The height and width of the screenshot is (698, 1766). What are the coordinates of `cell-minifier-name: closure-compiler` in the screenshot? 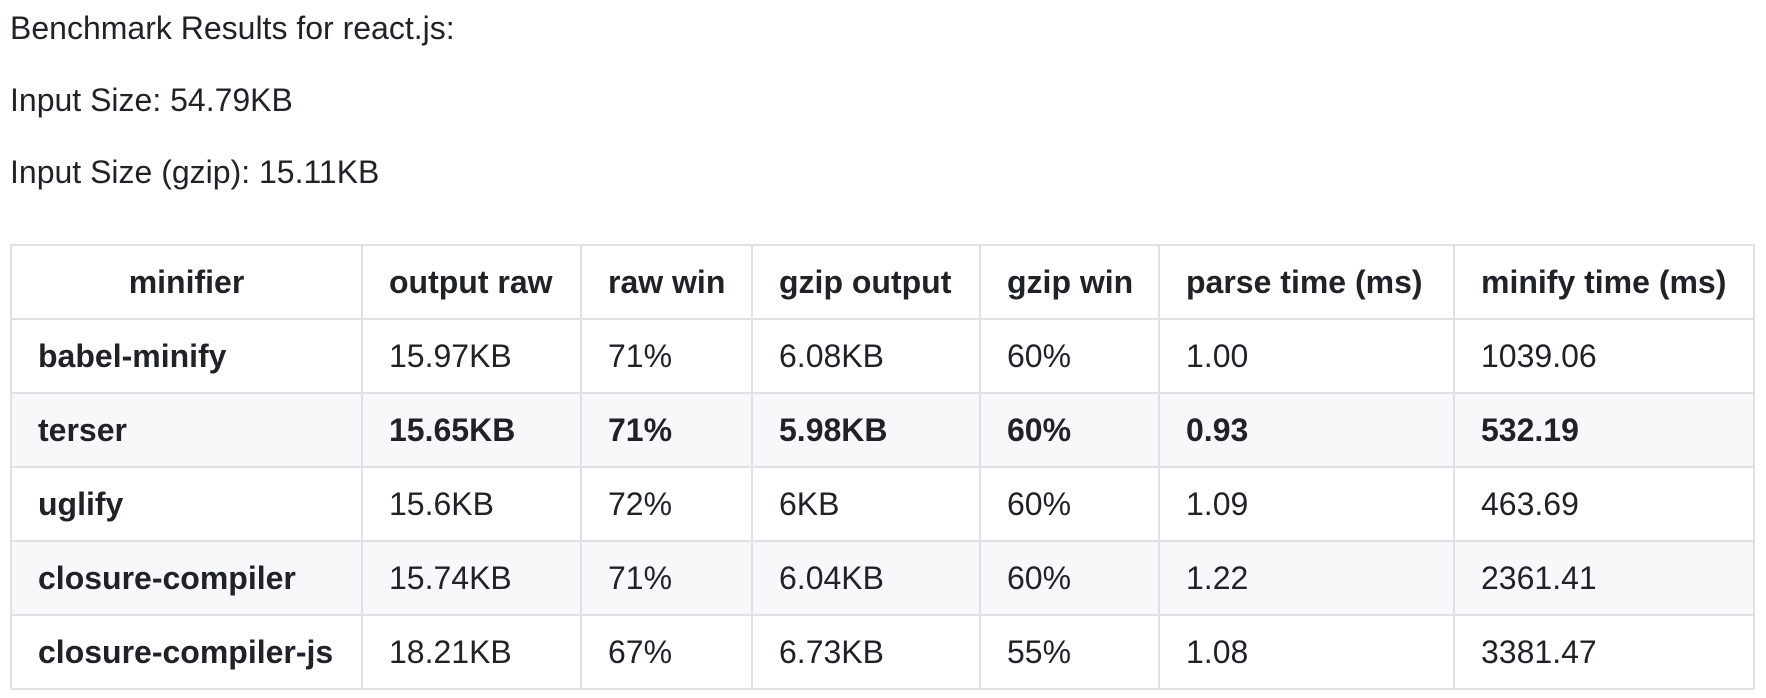 It's located at (186, 578).